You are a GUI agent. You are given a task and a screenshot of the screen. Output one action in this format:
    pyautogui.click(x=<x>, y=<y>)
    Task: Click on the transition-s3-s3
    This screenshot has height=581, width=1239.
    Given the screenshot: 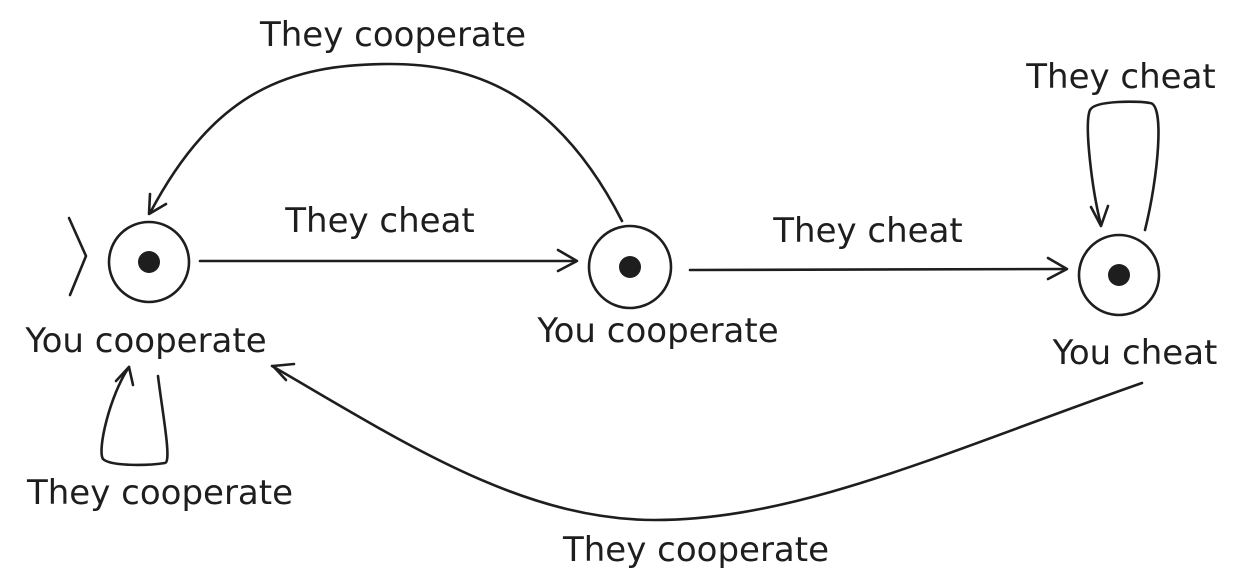 What is the action you would take?
    pyautogui.click(x=1123, y=166)
    